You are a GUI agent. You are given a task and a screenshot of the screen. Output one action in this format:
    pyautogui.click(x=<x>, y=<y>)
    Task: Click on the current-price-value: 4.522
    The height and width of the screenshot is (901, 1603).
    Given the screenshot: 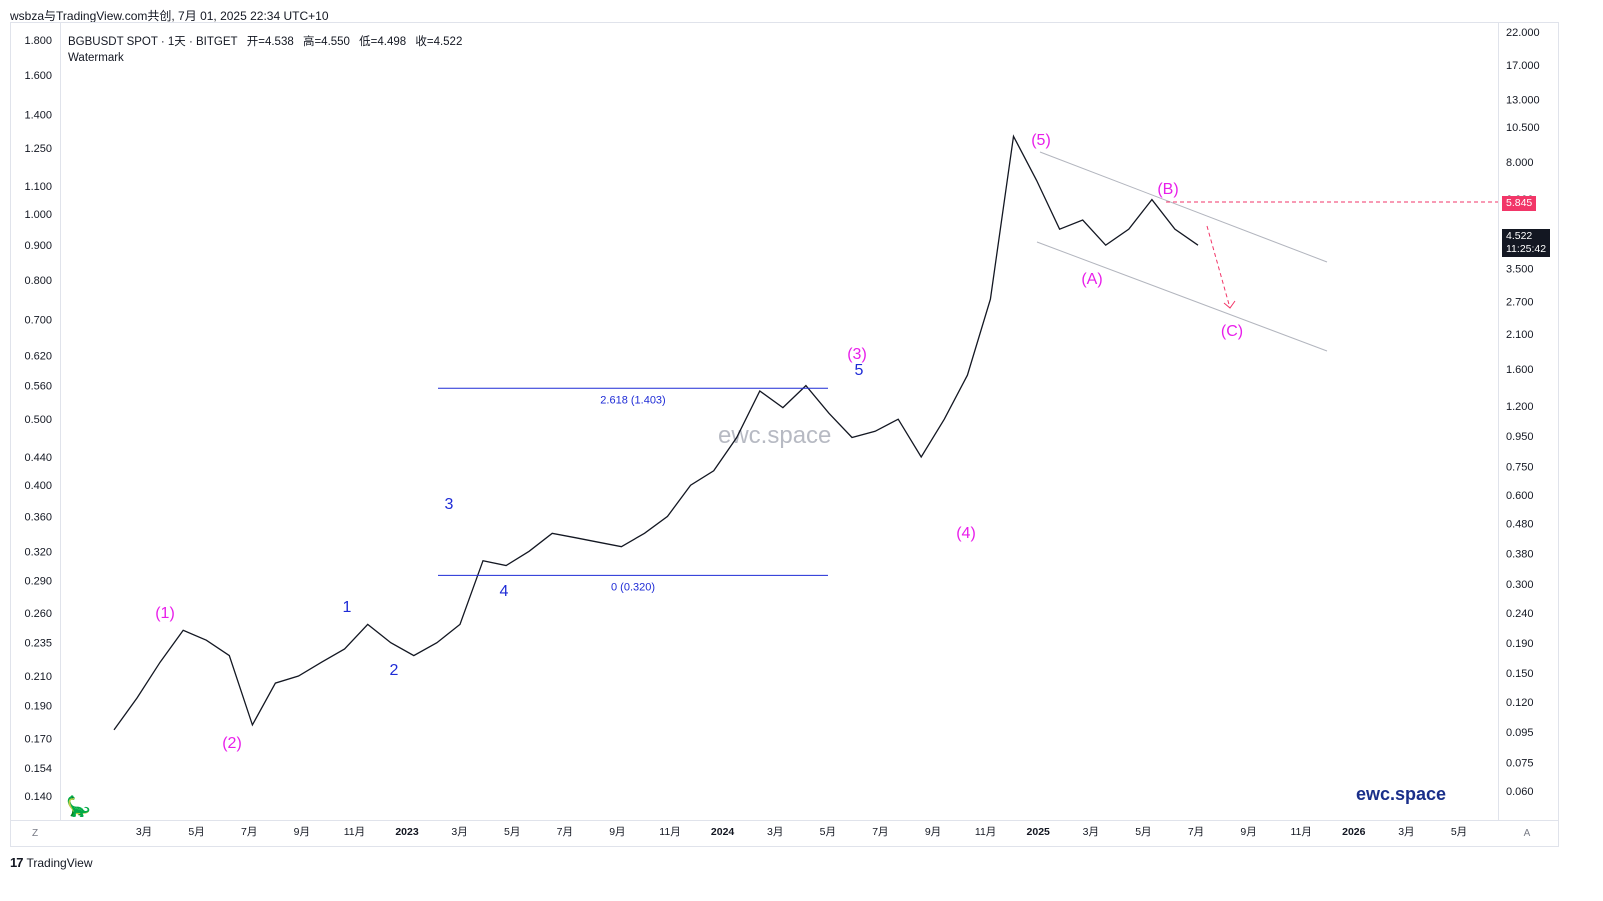 What is the action you would take?
    pyautogui.click(x=1519, y=236)
    